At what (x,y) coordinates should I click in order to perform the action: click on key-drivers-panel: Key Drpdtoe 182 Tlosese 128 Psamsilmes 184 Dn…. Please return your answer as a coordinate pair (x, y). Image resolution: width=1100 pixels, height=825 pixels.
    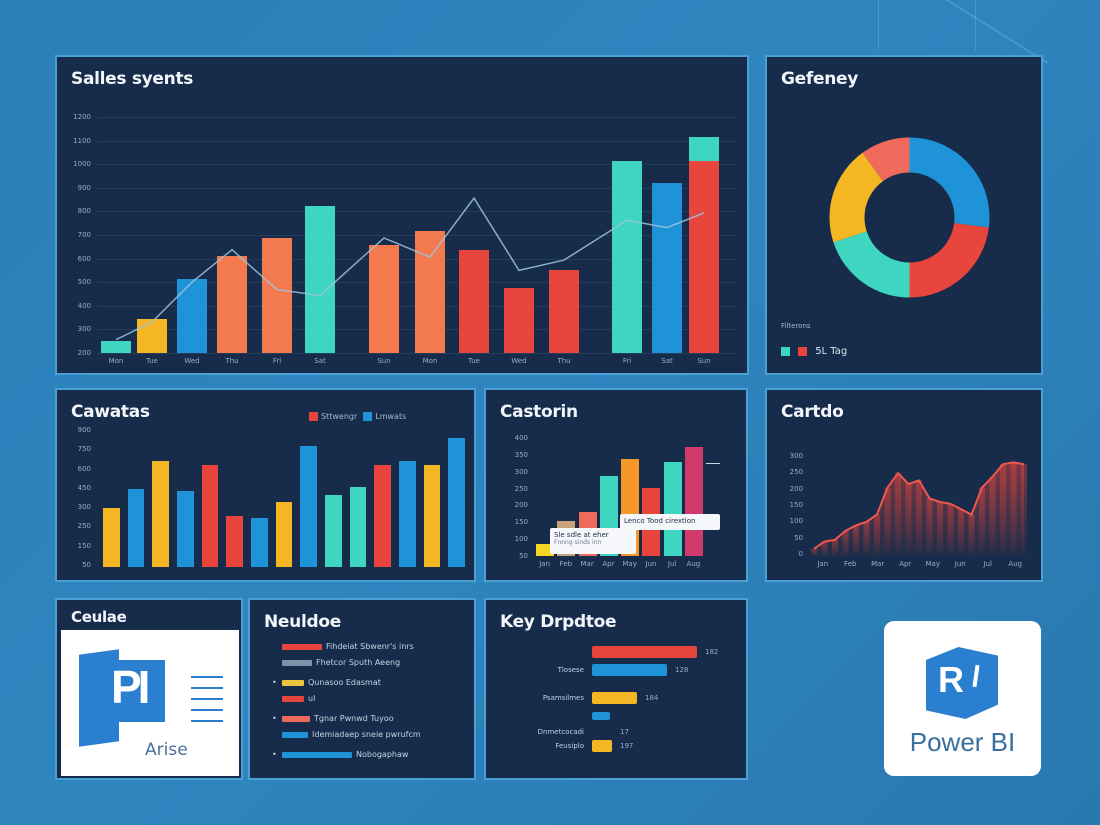
    Looking at the image, I should click on (616, 689).